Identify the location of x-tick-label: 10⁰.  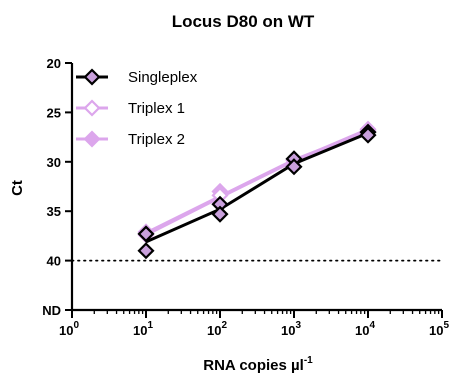
(69, 329).